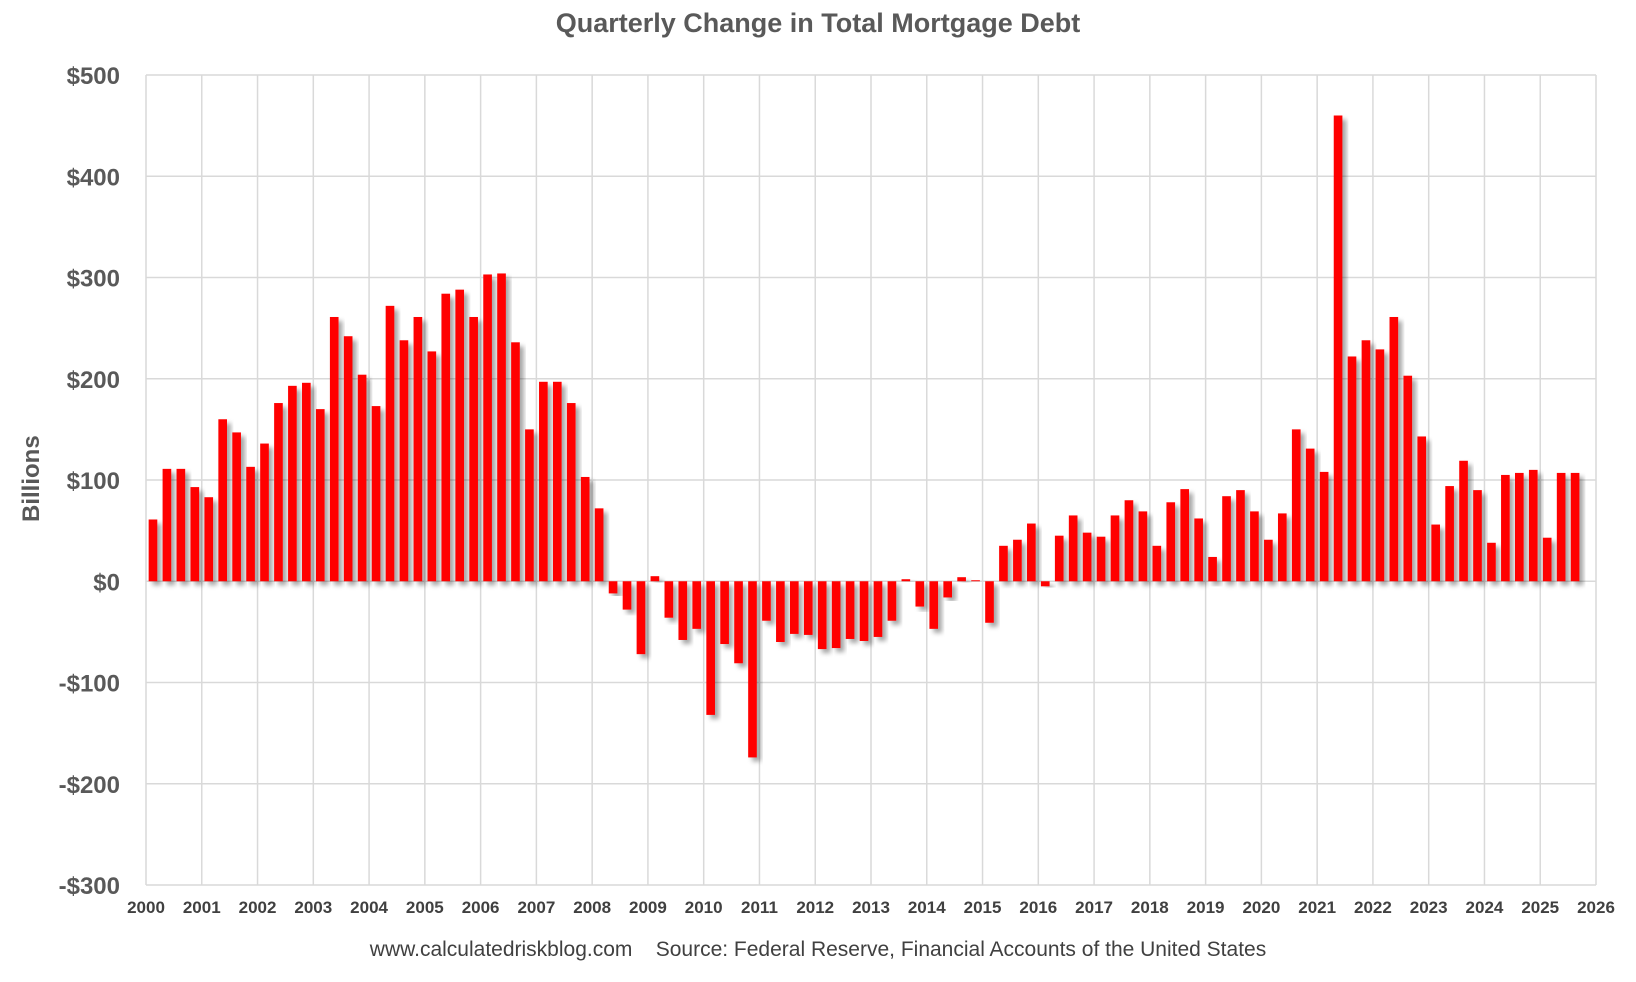 The width and height of the screenshot is (1636, 982). I want to click on x-tick-label: 2015, so click(983, 907).